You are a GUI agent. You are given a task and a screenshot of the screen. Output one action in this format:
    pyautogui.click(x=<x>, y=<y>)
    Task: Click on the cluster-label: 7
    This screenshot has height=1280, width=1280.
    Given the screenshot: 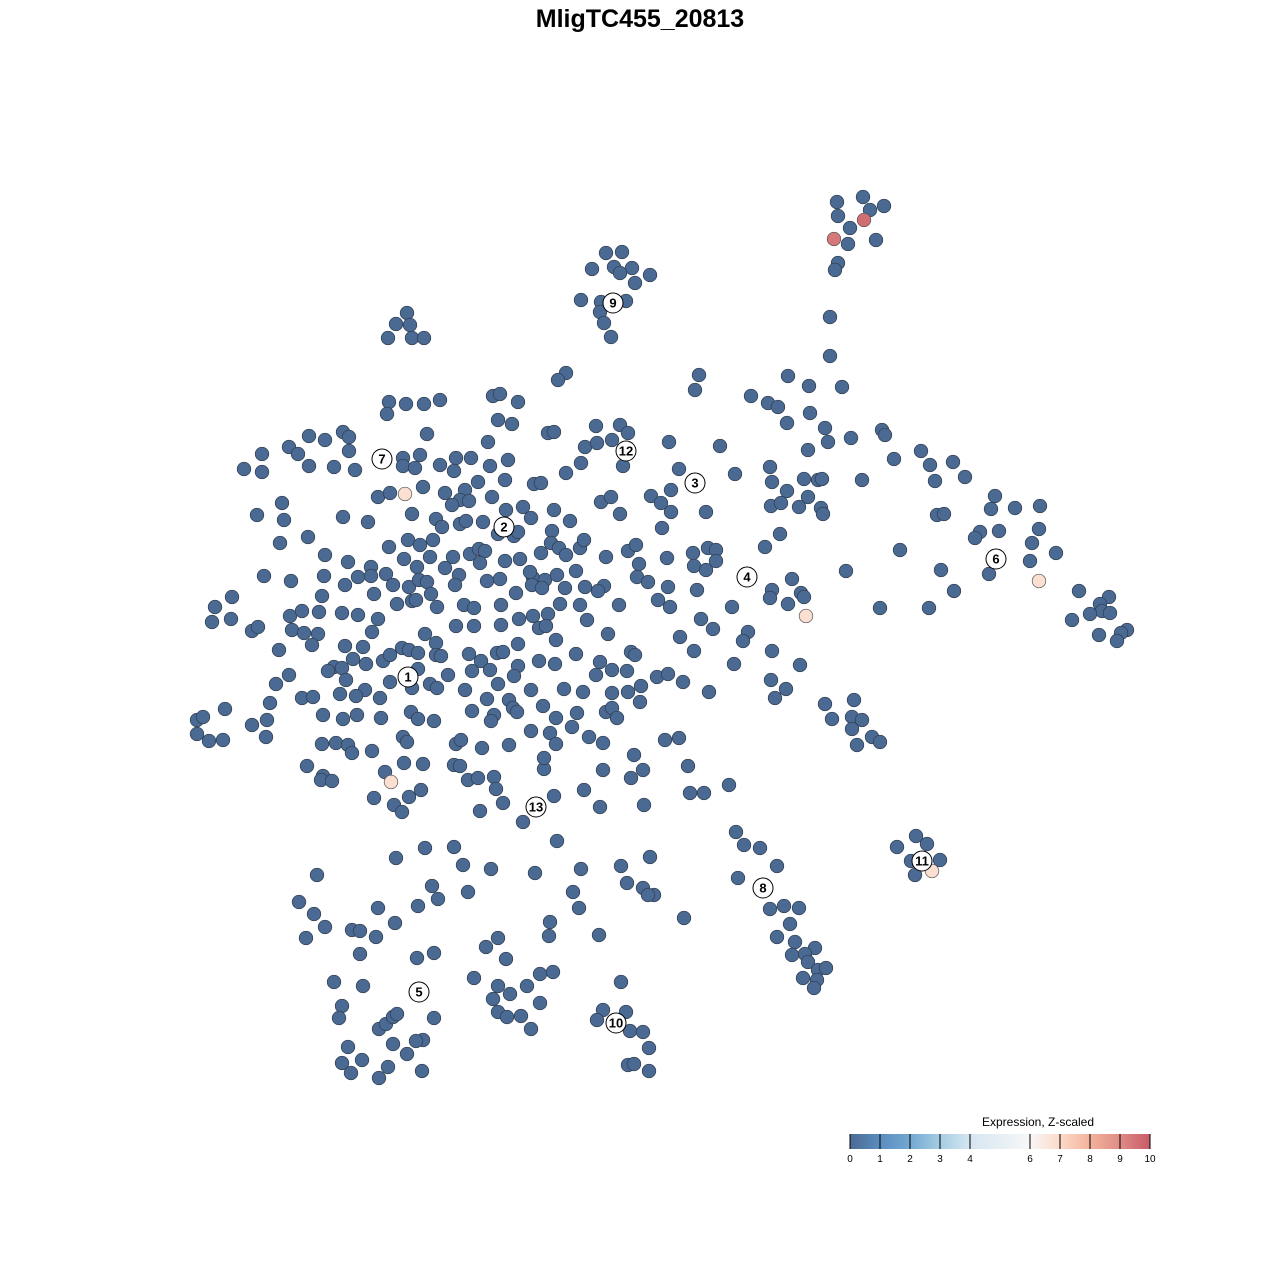 What is the action you would take?
    pyautogui.click(x=382, y=459)
    